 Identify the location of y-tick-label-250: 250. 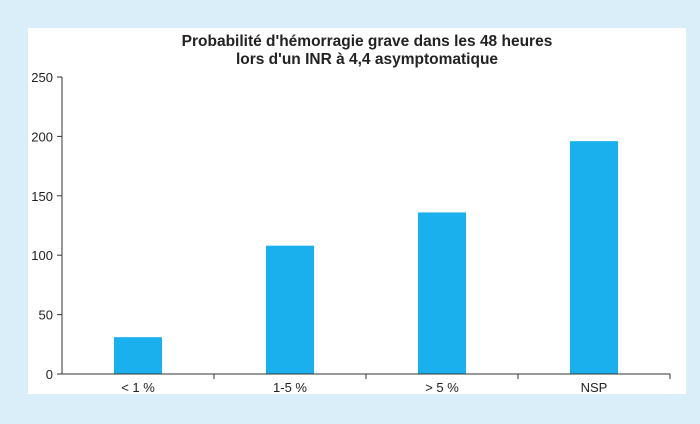
(42, 77).